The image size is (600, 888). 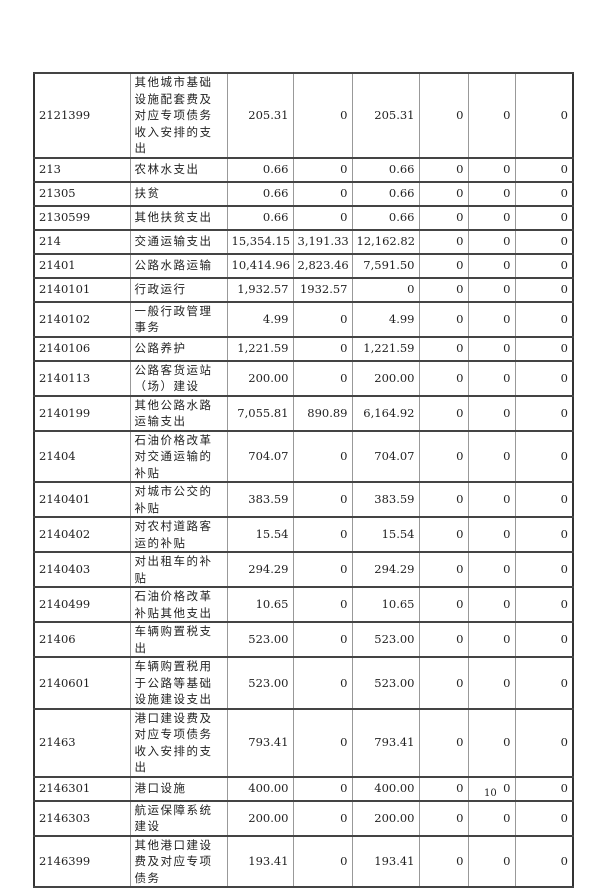 What do you see at coordinates (260, 413) in the screenshot?
I see `row-value: 7,055.81` at bounding box center [260, 413].